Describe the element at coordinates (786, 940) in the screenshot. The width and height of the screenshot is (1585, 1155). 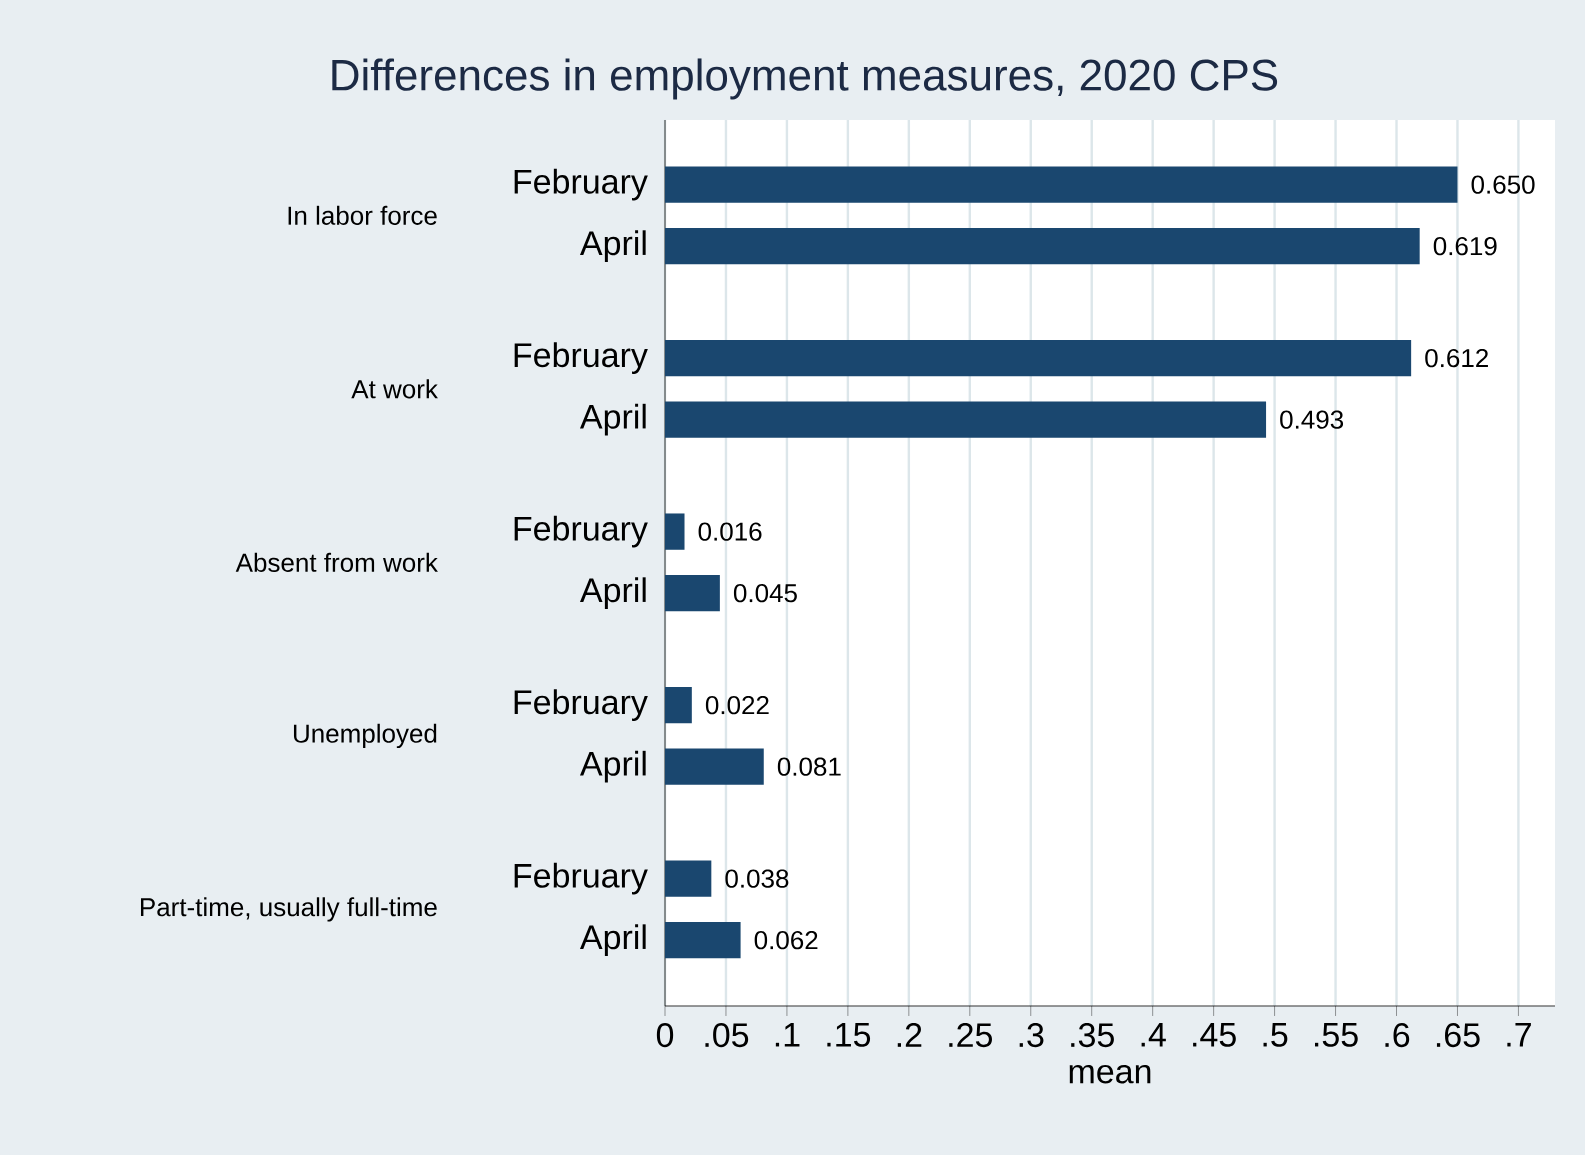
I see `data-label: 0.062` at that location.